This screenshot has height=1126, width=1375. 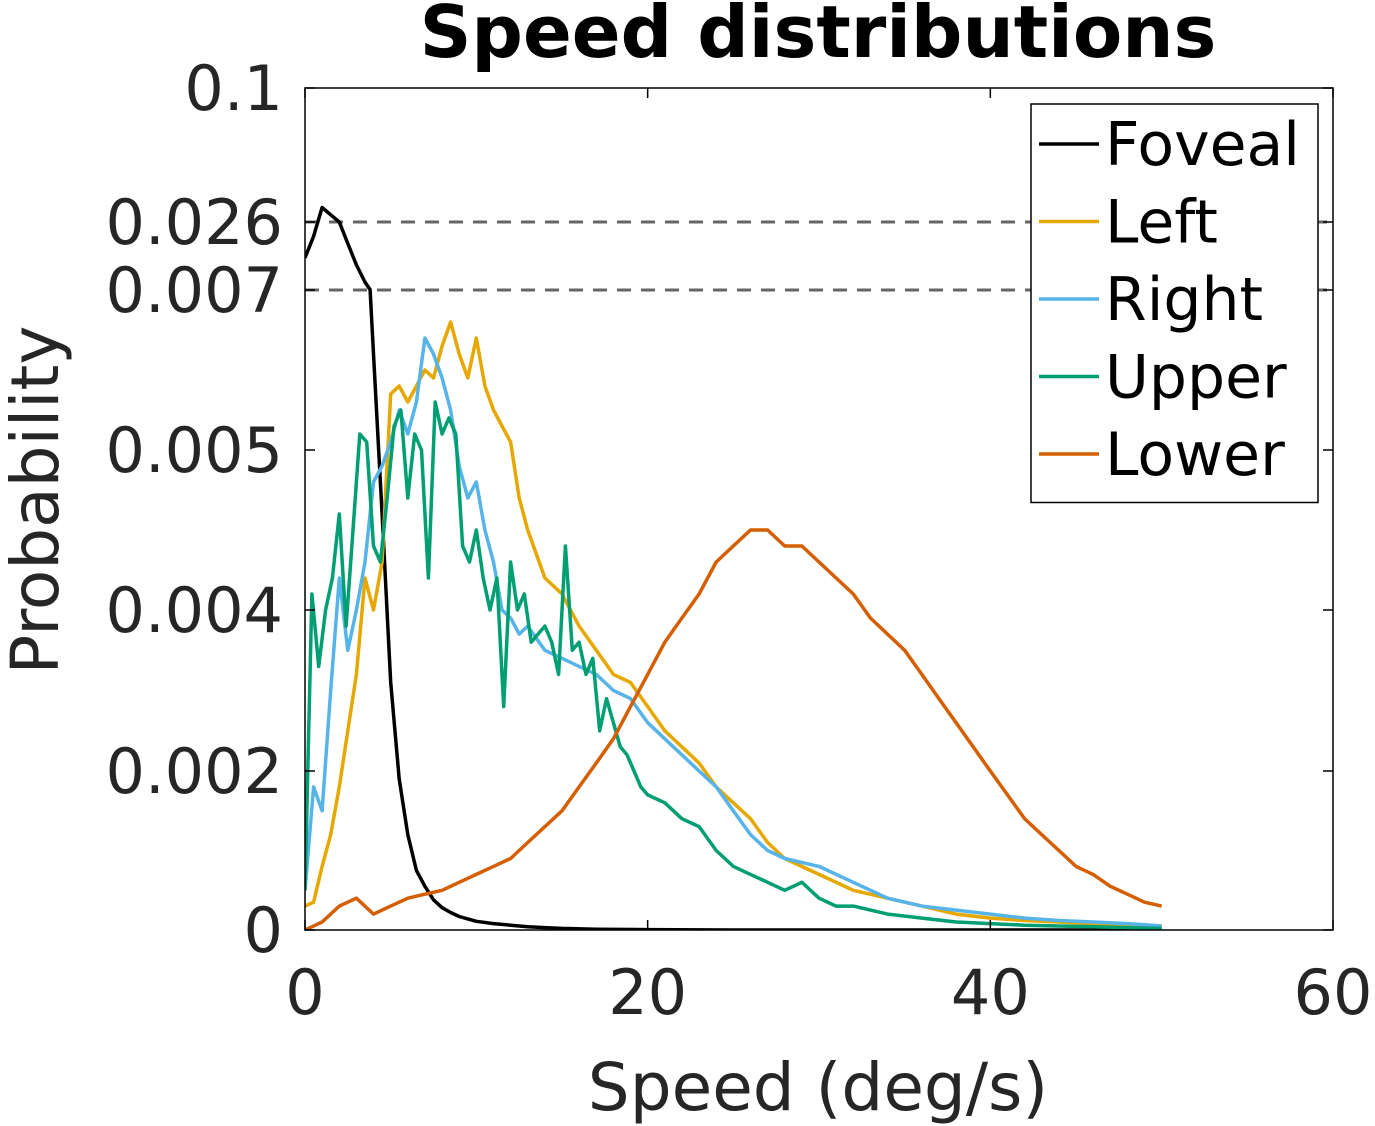 What do you see at coordinates (818, 37) in the screenshot?
I see `chart-title: Speed distributions` at bounding box center [818, 37].